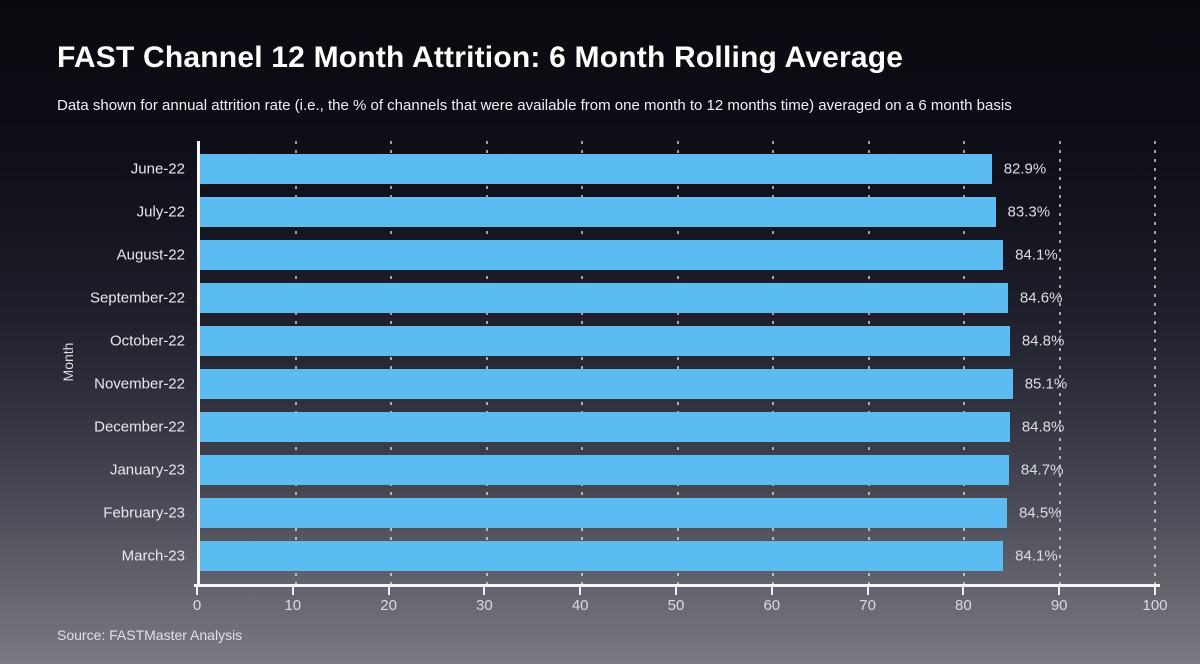  I want to click on bar-row: December-22 84.8%, so click(624, 427).